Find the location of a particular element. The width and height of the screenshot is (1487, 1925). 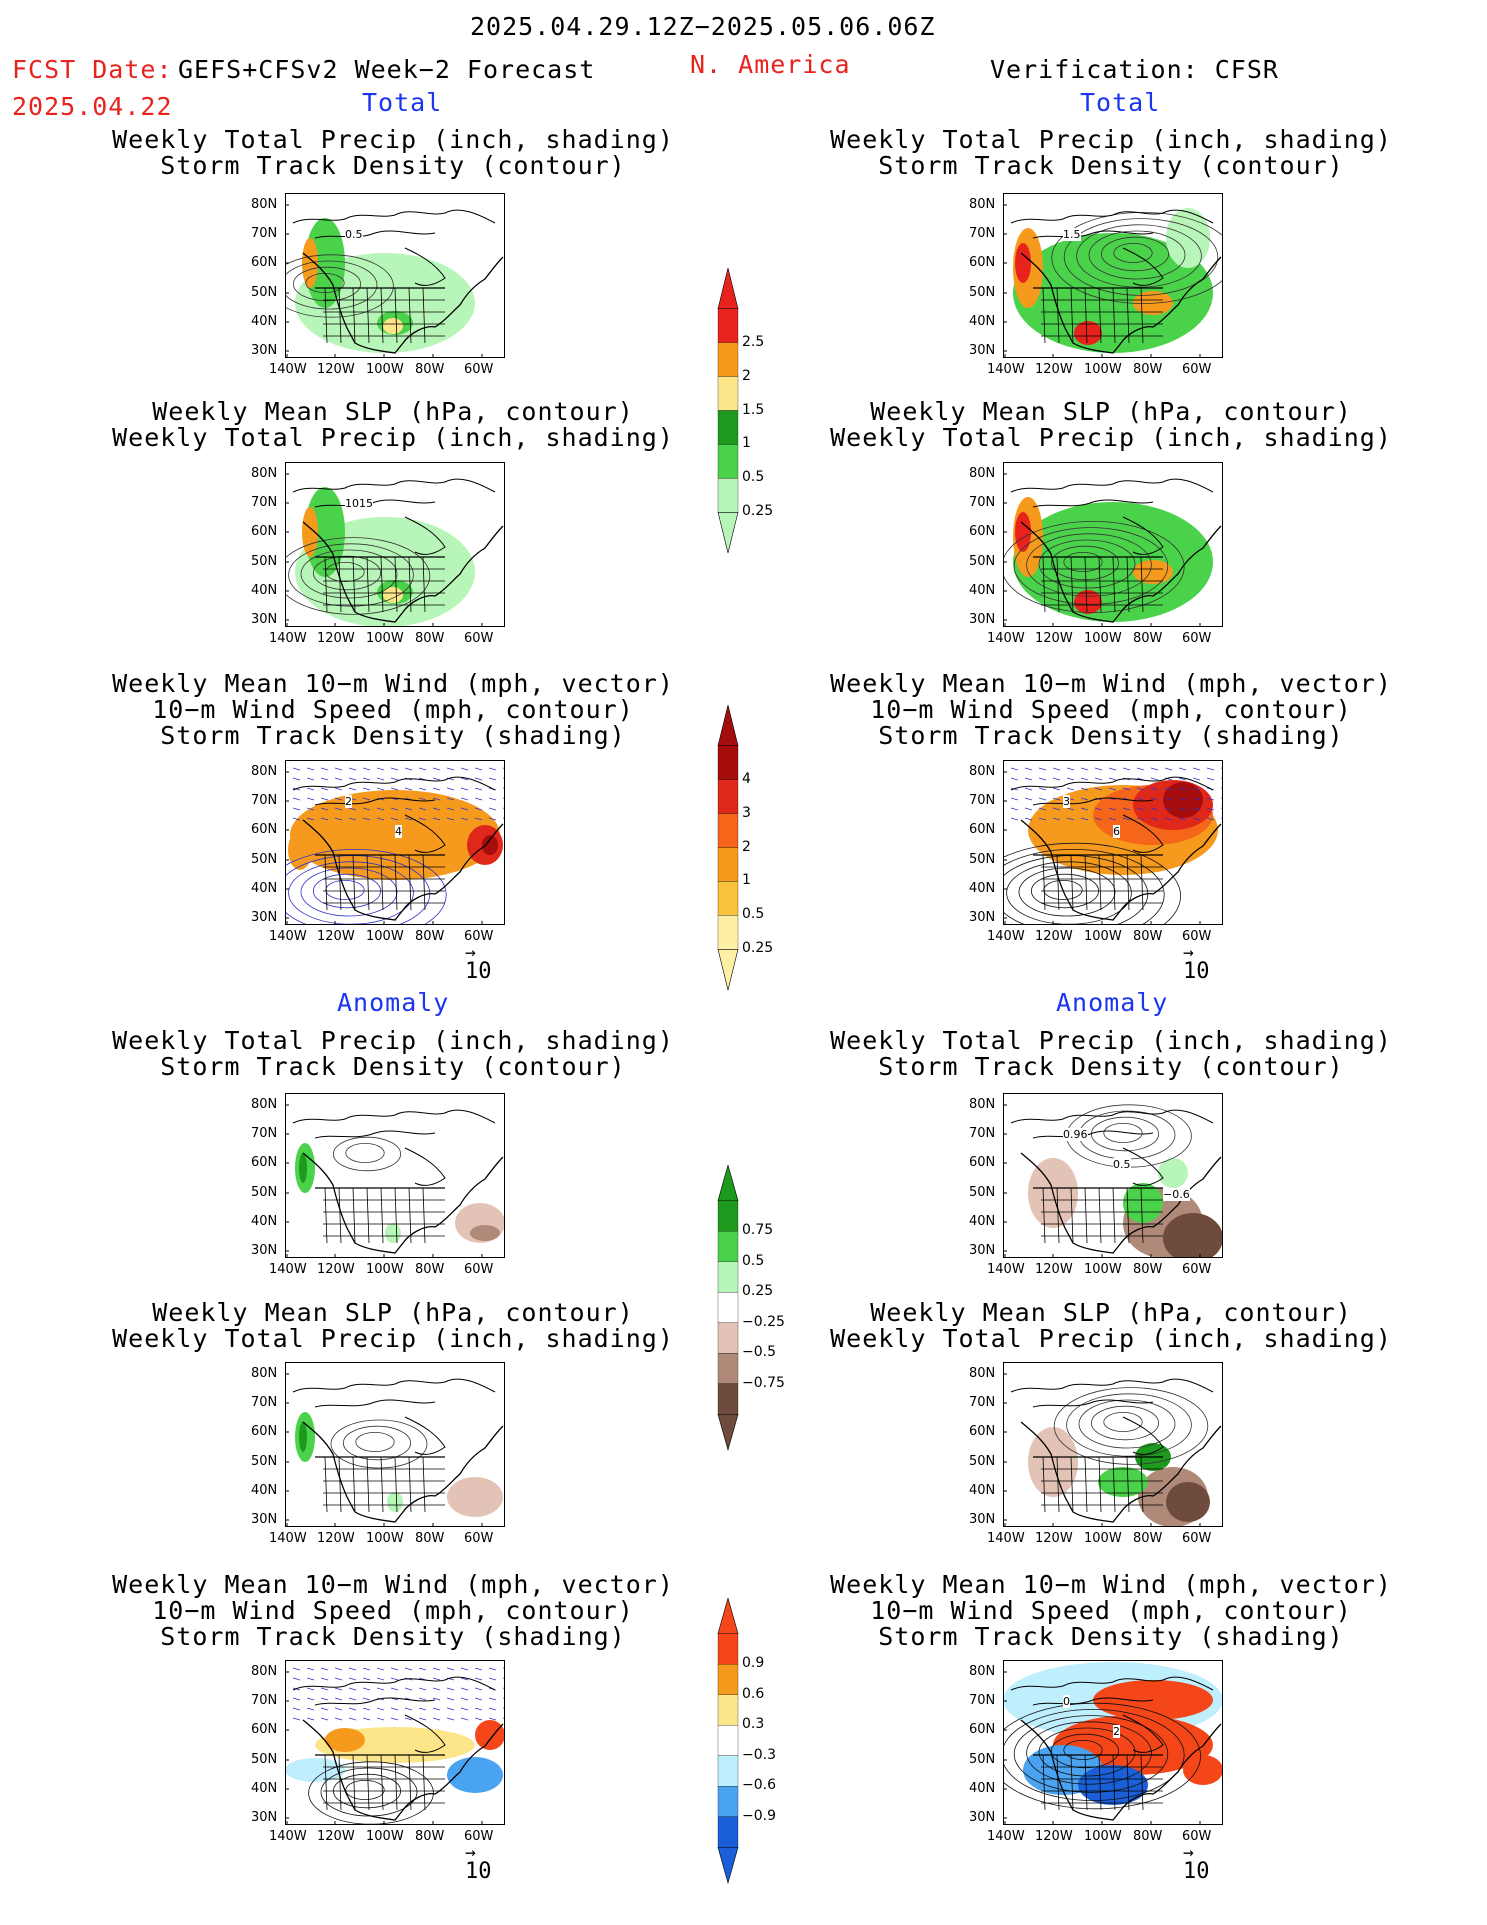

contour-label: 2 is located at coordinates (348, 801).